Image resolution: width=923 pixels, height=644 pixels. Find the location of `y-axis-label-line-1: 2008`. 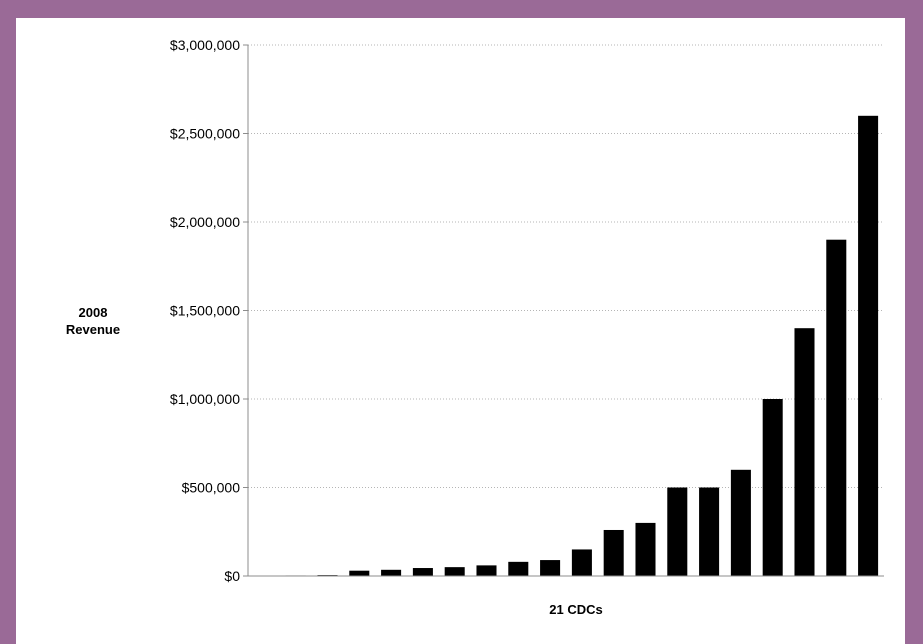

y-axis-label-line-1: 2008 is located at coordinates (93, 312).